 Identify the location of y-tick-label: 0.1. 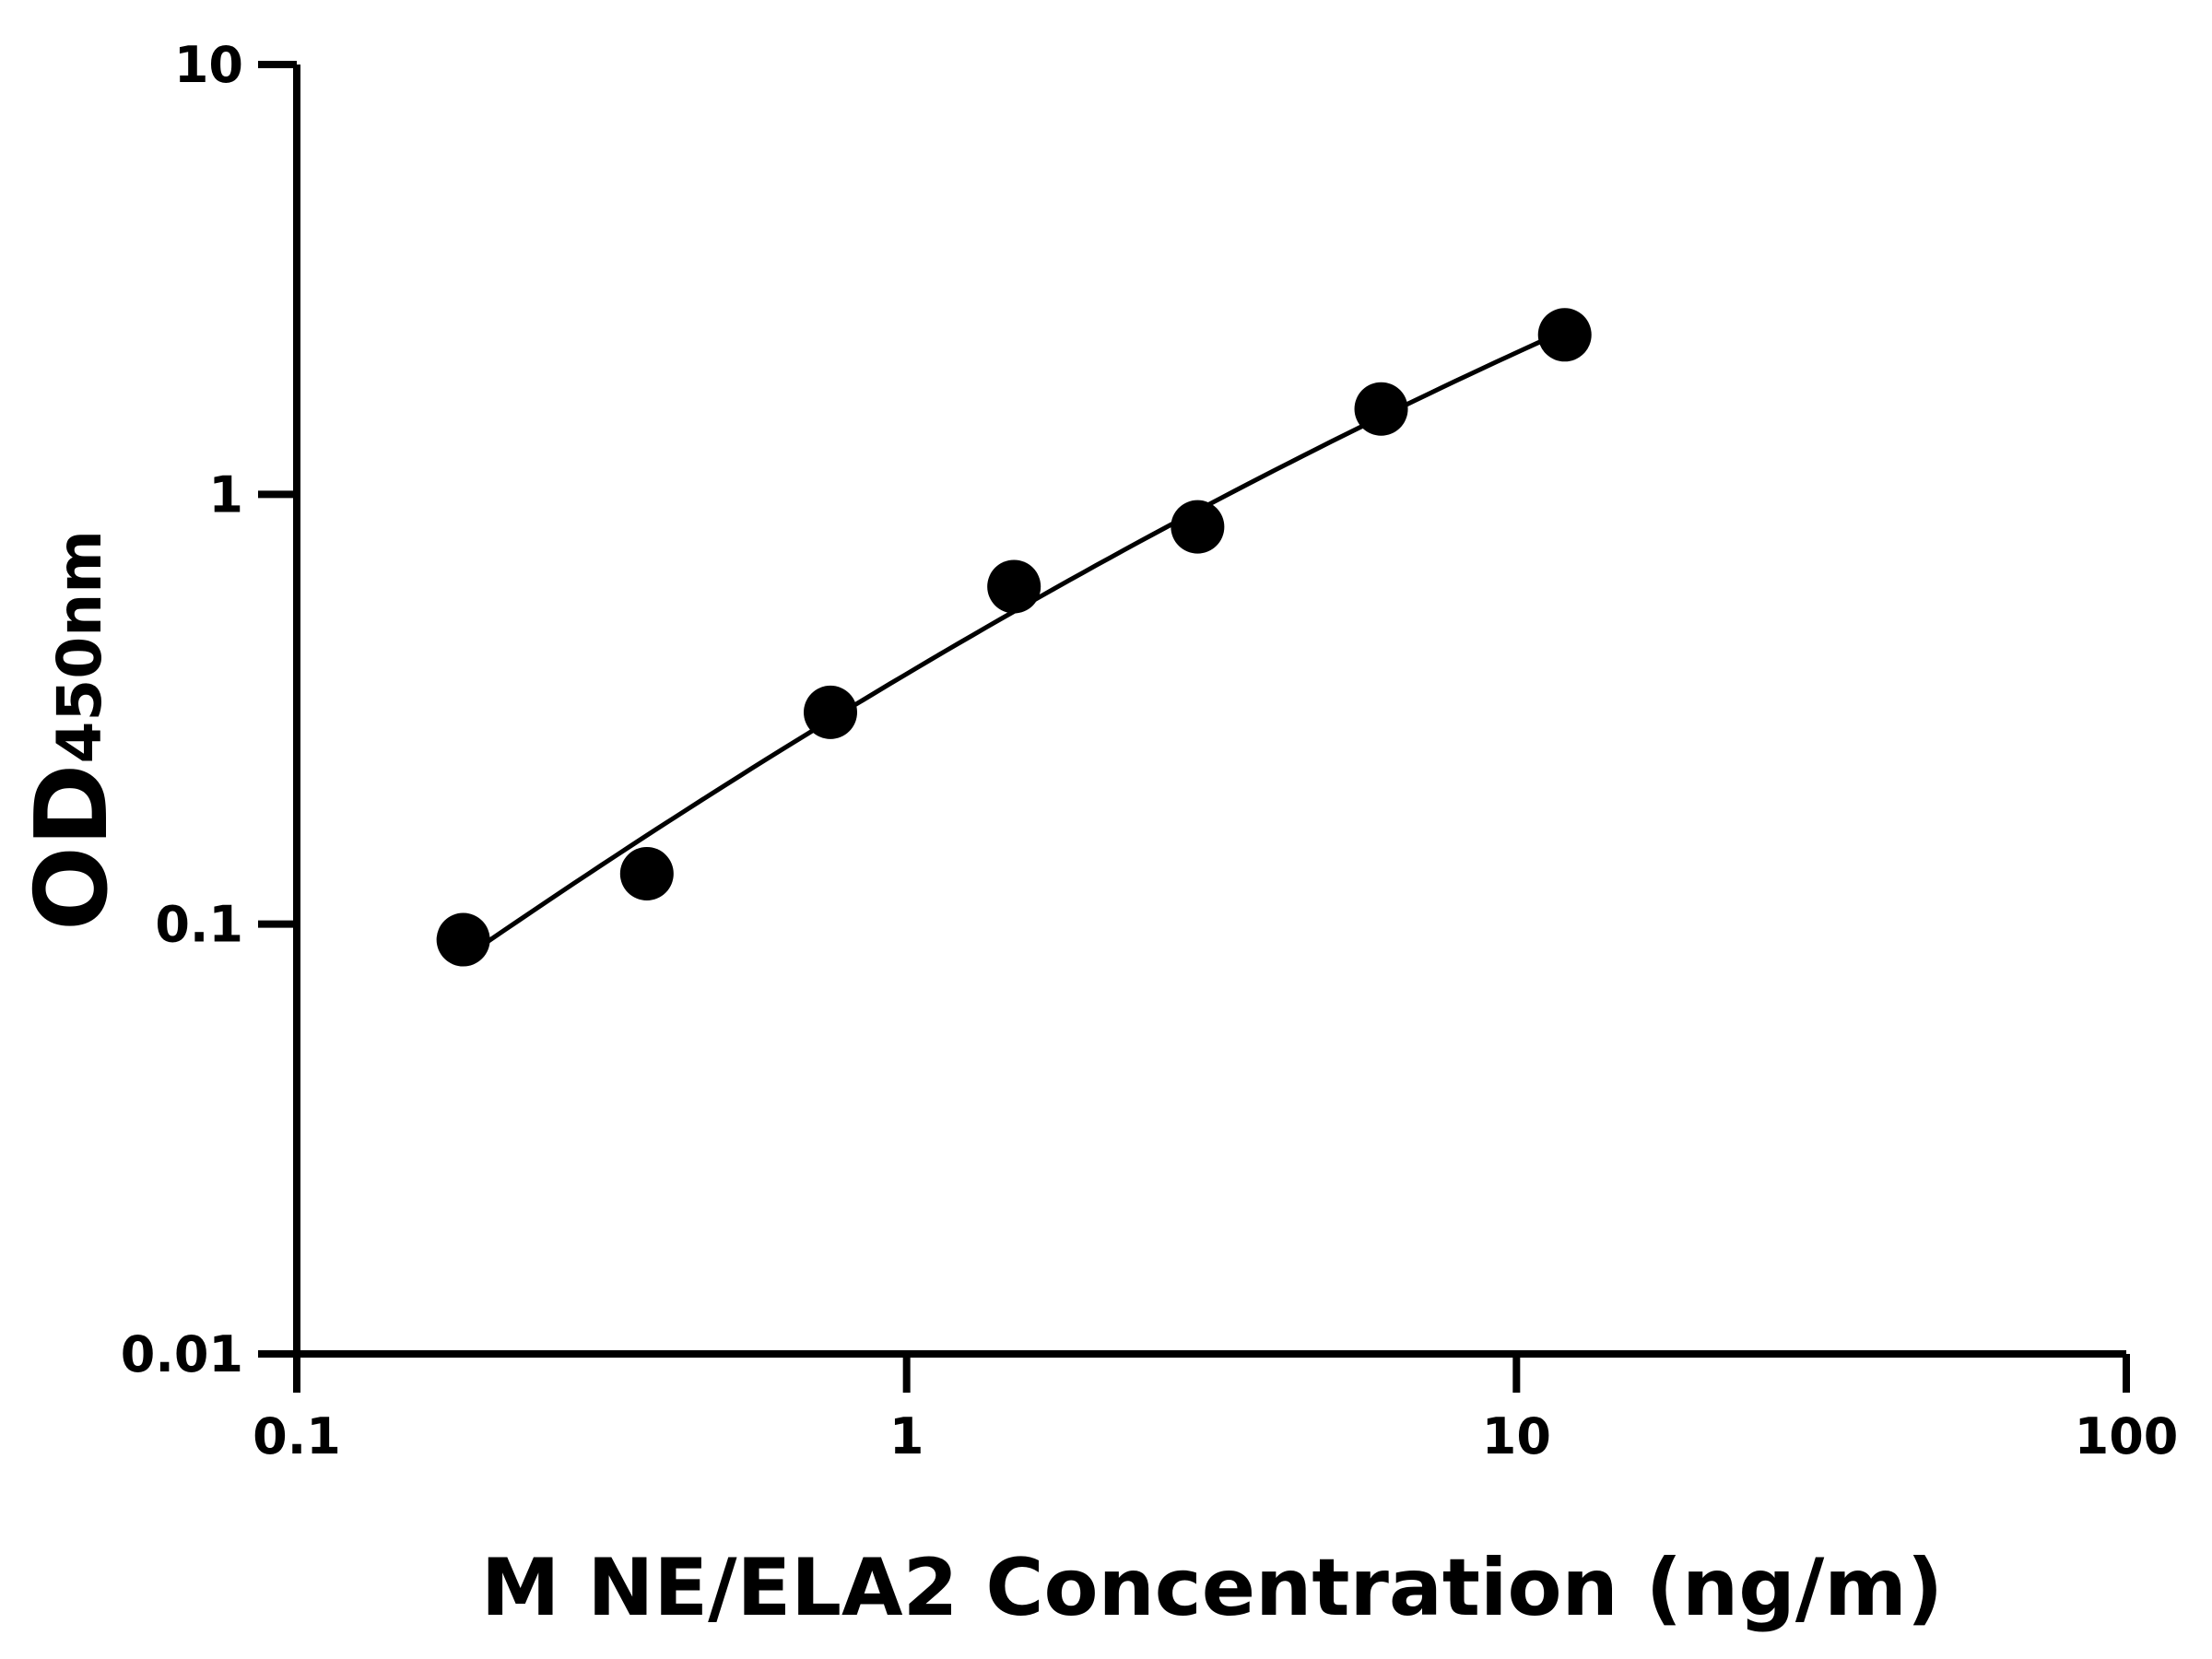
(199, 925).